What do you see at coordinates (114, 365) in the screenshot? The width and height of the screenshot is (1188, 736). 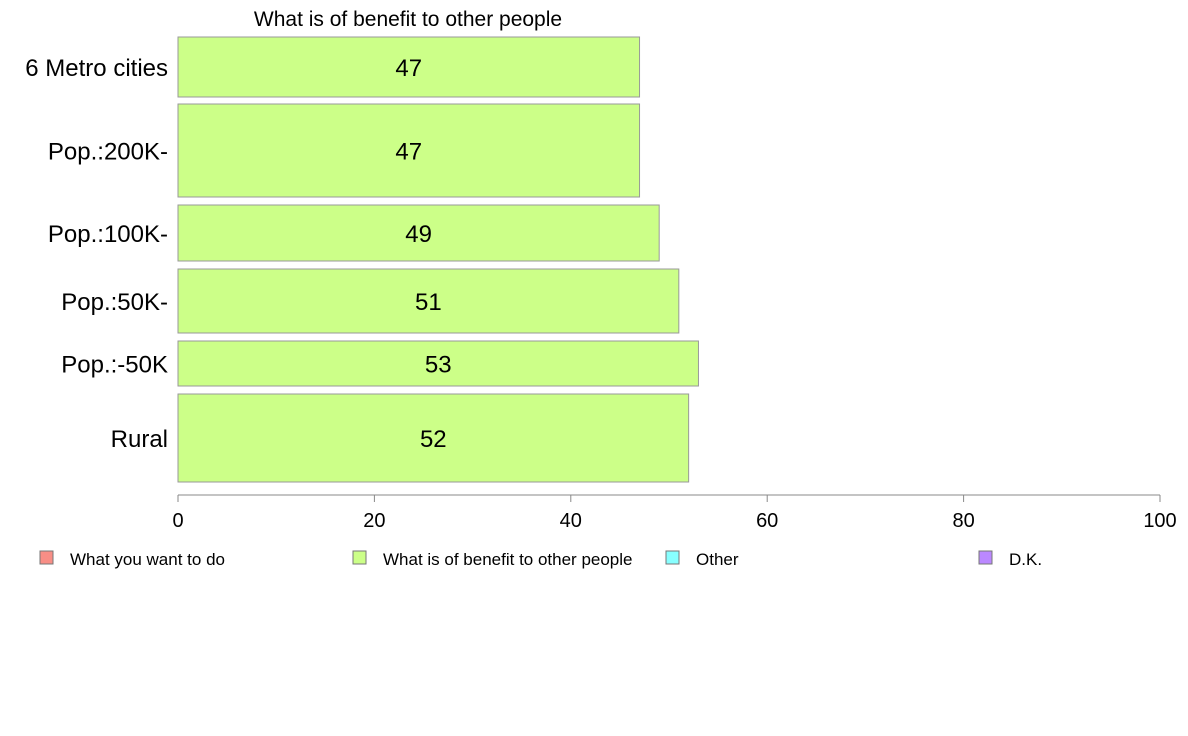 I see `category-label: Pop.:-50K` at bounding box center [114, 365].